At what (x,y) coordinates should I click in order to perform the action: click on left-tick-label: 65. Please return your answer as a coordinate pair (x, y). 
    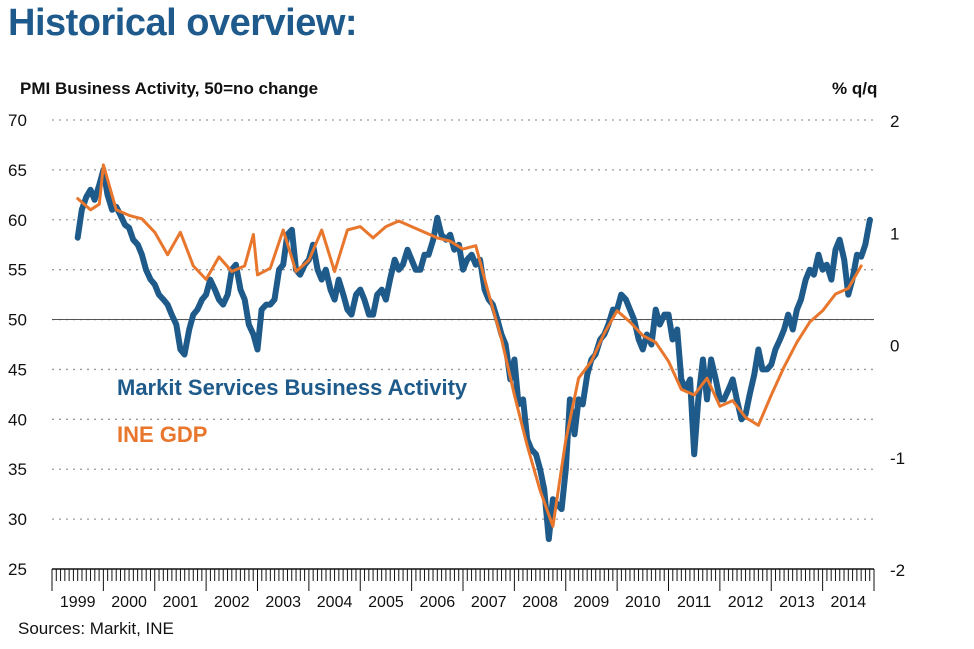
    Looking at the image, I should click on (17, 170).